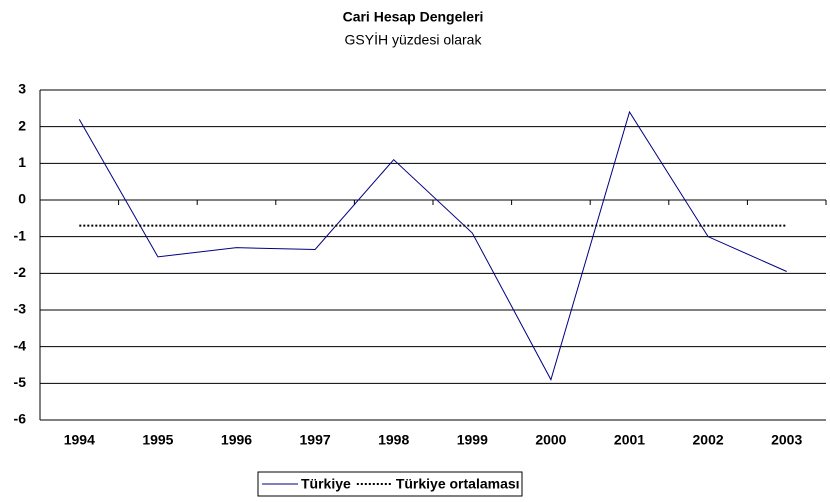 Image resolution: width=830 pixels, height=502 pixels. What do you see at coordinates (236, 440) in the screenshot?
I see `x-tick-label: 1996` at bounding box center [236, 440].